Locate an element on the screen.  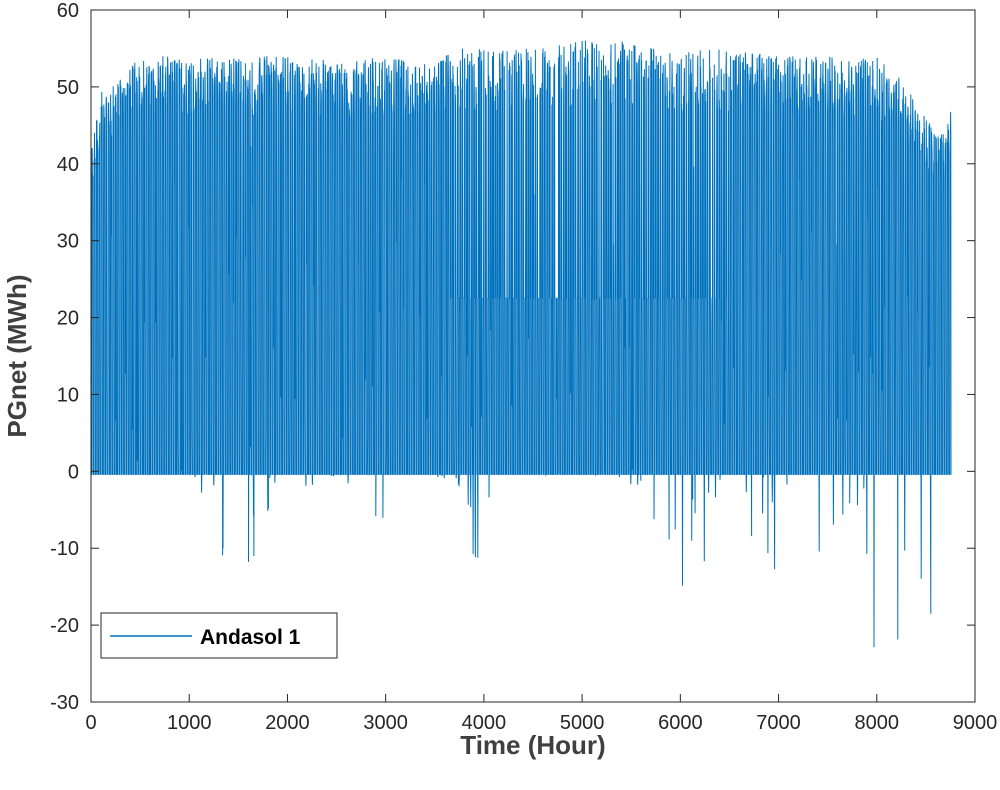
x-tick-label: 5000 is located at coordinates (582, 723).